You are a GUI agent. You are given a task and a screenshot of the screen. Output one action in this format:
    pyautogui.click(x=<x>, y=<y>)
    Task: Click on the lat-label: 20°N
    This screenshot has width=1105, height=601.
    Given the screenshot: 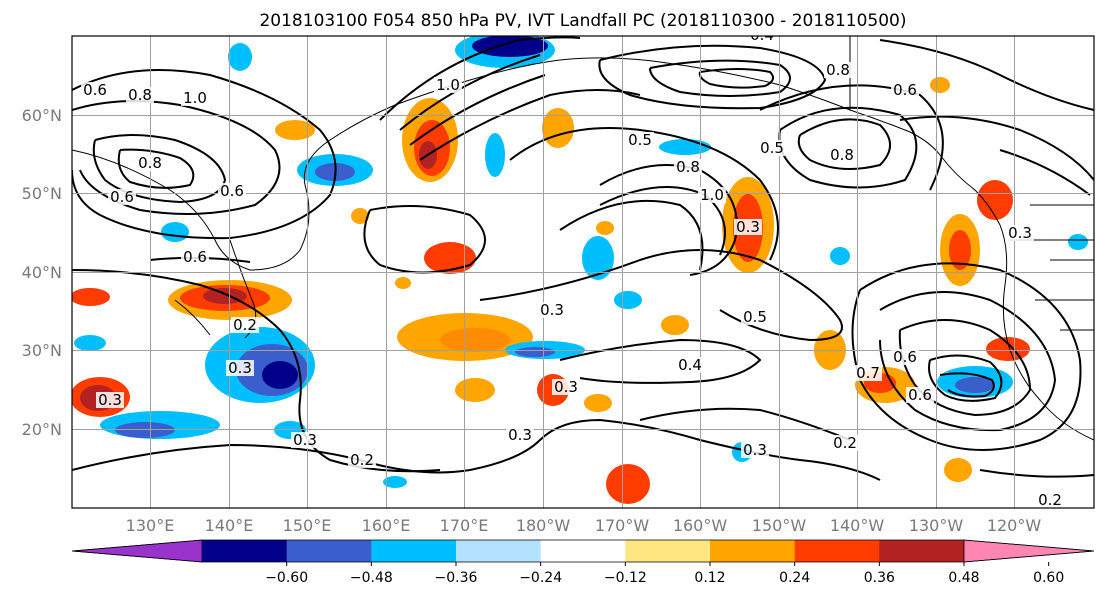 What is the action you would take?
    pyautogui.click(x=42, y=429)
    